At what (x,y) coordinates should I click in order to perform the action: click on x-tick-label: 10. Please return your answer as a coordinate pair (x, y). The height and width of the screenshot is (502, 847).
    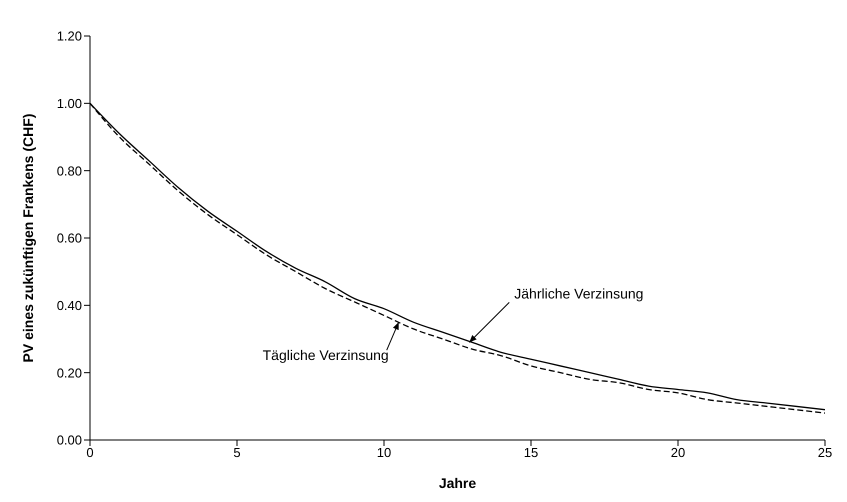
    Looking at the image, I should click on (384, 452).